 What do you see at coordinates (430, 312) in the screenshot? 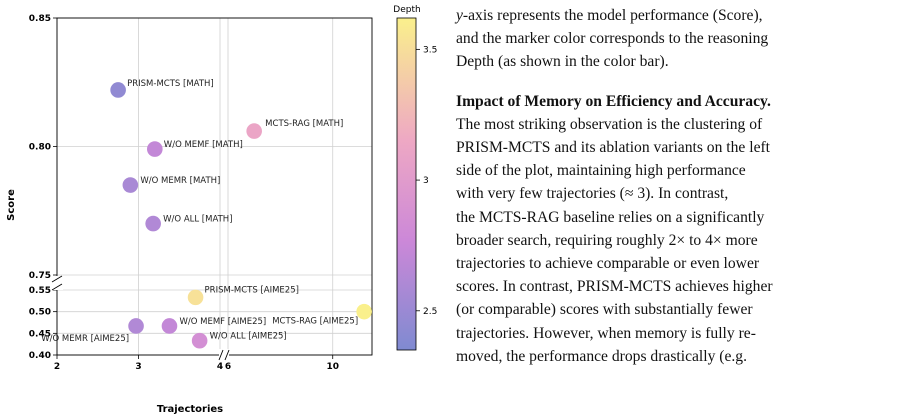
I see `colorbar-tick-label: 2.5` at bounding box center [430, 312].